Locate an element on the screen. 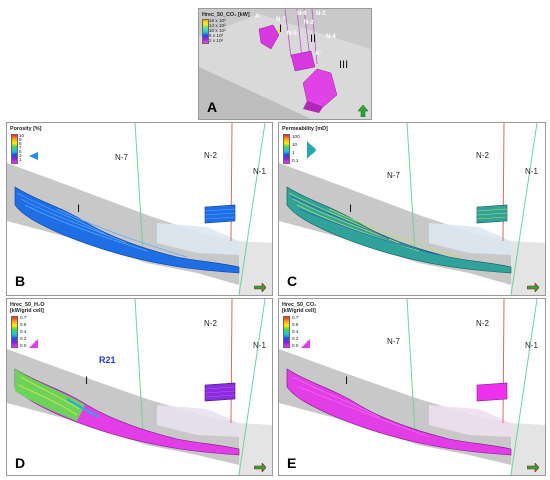  legend-tick: 7 is located at coordinates (20, 147).